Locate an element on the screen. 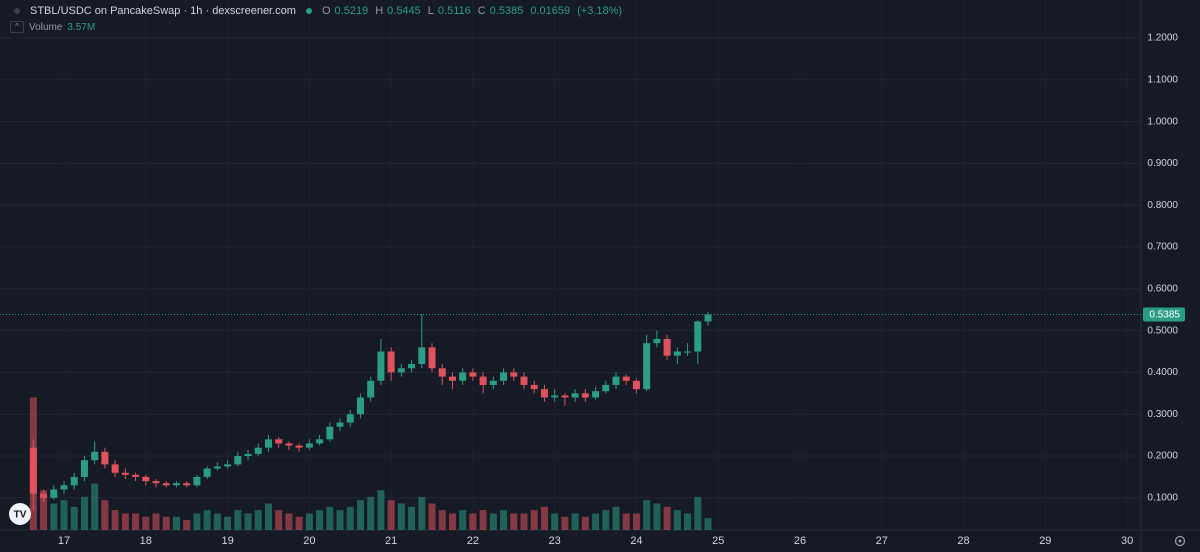  y-tick-label: 1.0000 is located at coordinates (1162, 121).